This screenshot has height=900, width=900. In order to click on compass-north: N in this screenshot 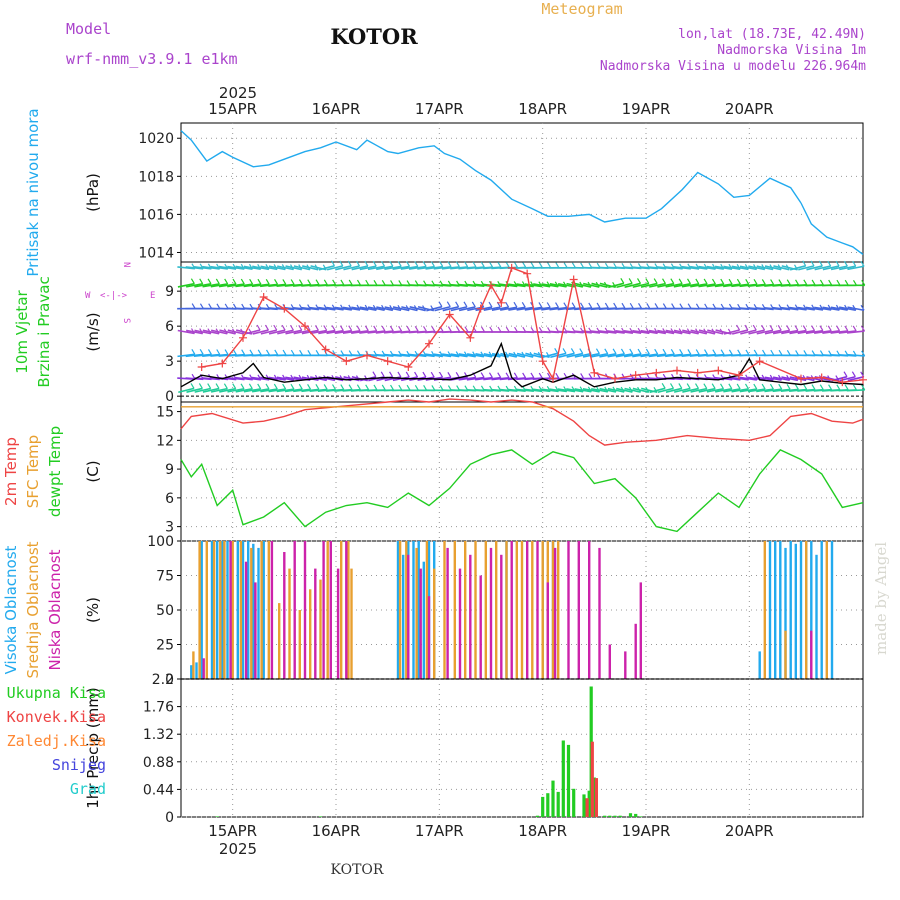, I will do `click(126, 264)`.